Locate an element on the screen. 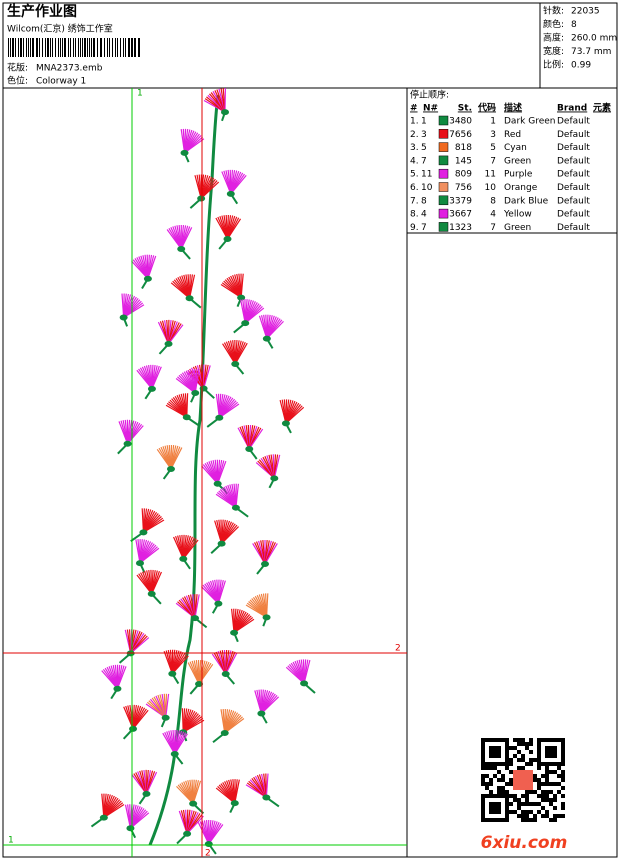 This screenshot has width=620, height=864. row-index: 6. is located at coordinates (414, 188).